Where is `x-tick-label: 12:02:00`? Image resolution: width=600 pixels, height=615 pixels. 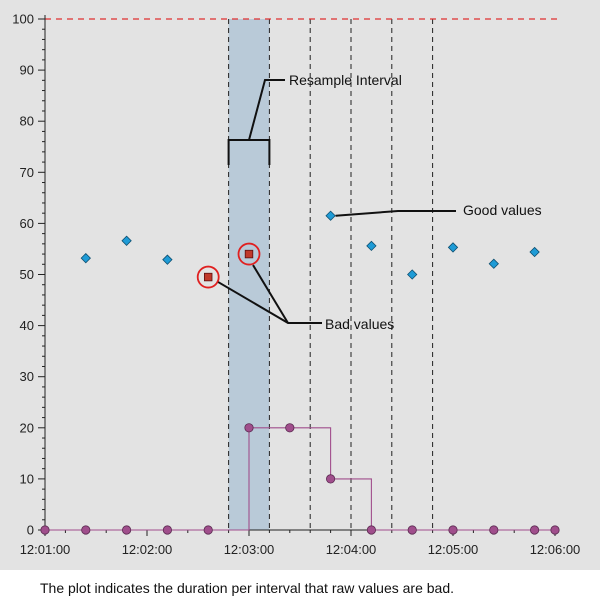
x-tick-label: 12:02:00 is located at coordinates (147, 549).